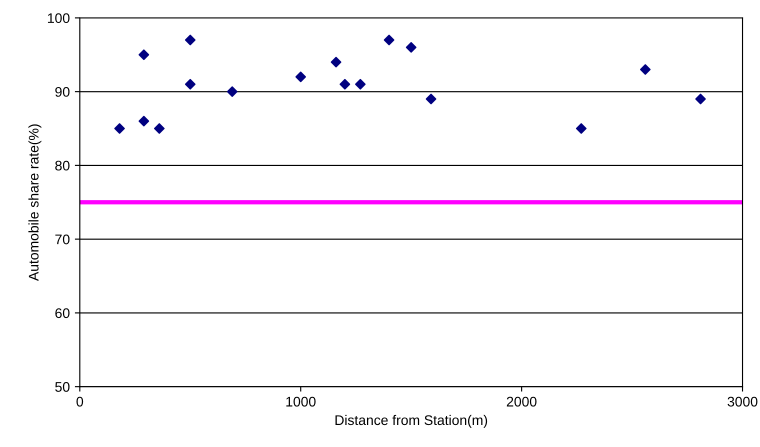 The image size is (760, 447). What do you see at coordinates (62, 91) in the screenshot?
I see `y-tick-label: 90` at bounding box center [62, 91].